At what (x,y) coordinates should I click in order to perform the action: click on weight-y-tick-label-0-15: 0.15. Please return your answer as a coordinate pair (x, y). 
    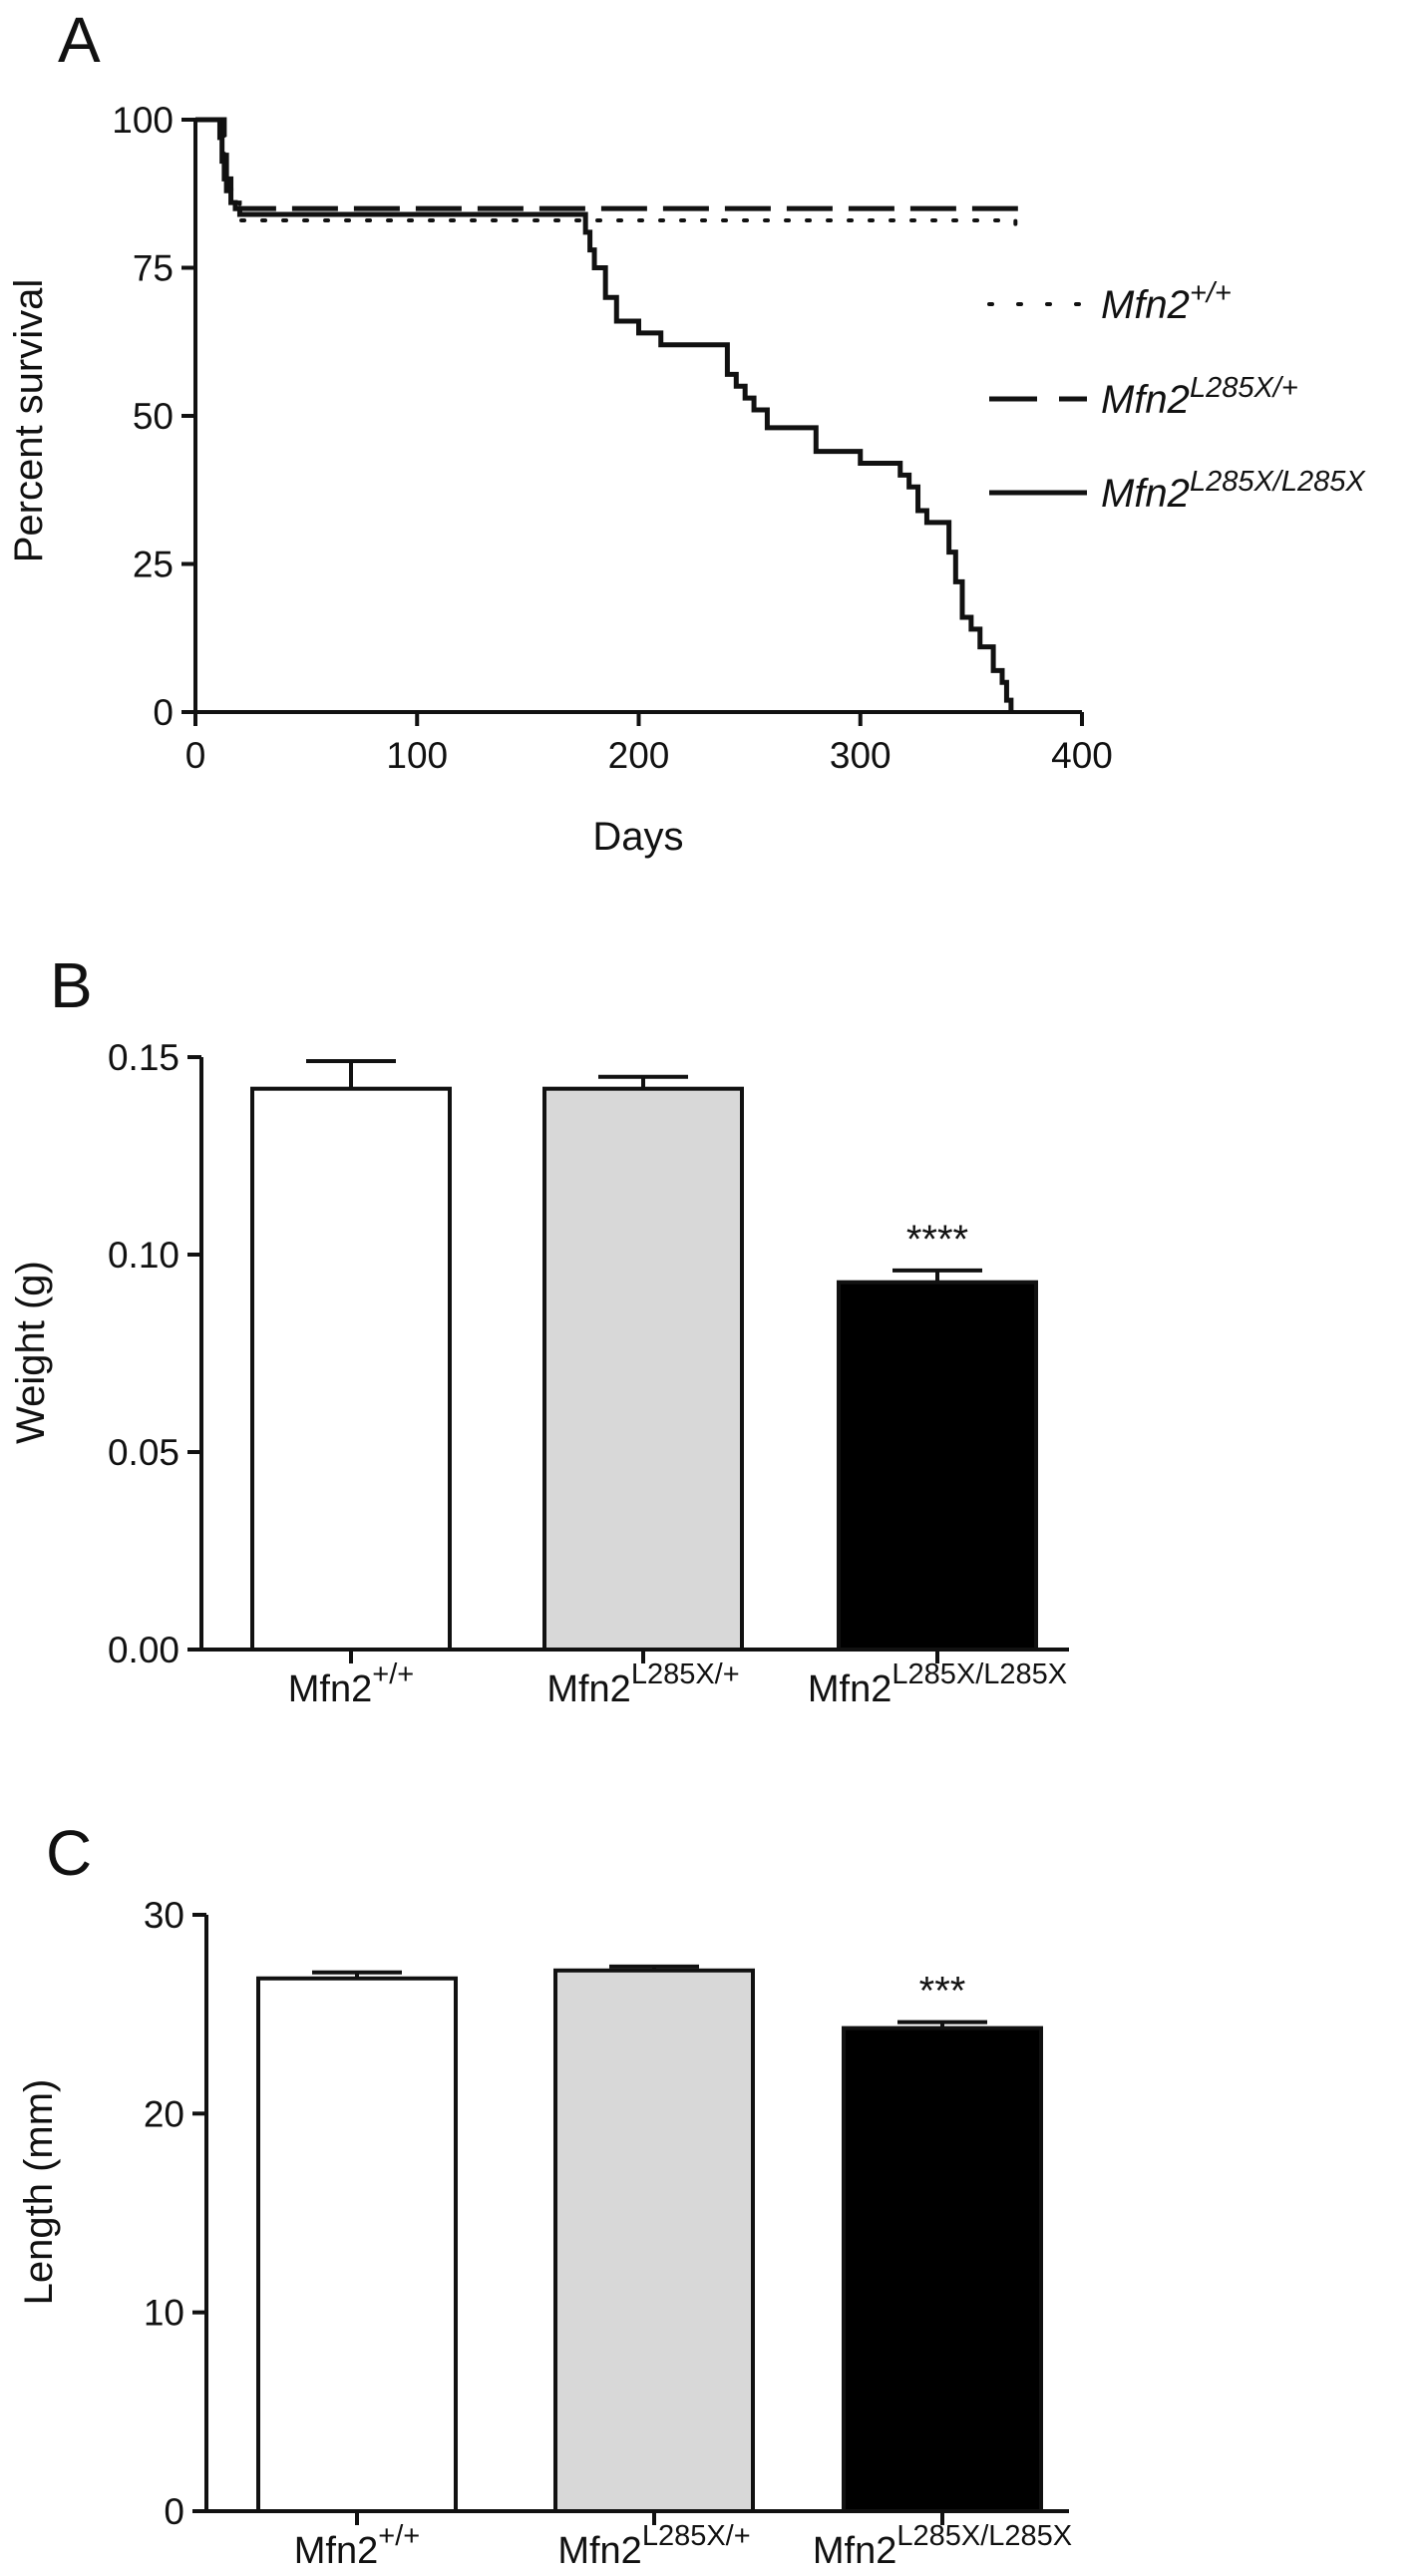
    Looking at the image, I should click on (143, 1058).